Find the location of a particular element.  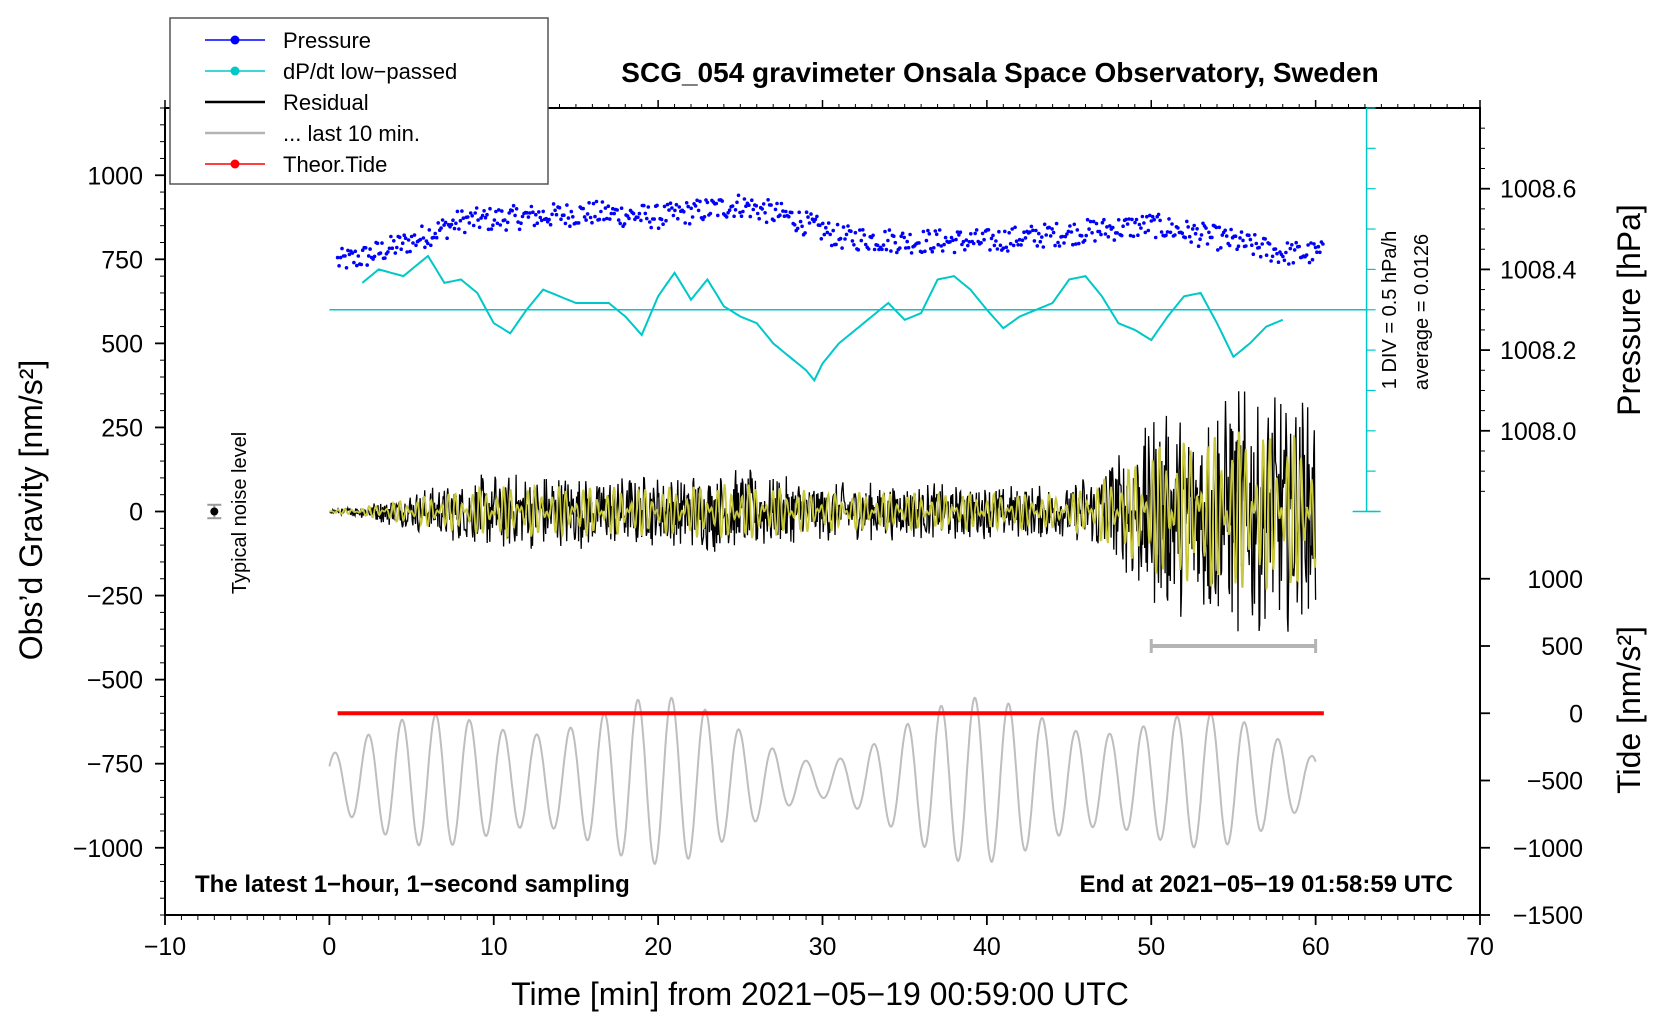

y-axis-title-tide: Tide [nm/s²] is located at coordinates (1629, 710).